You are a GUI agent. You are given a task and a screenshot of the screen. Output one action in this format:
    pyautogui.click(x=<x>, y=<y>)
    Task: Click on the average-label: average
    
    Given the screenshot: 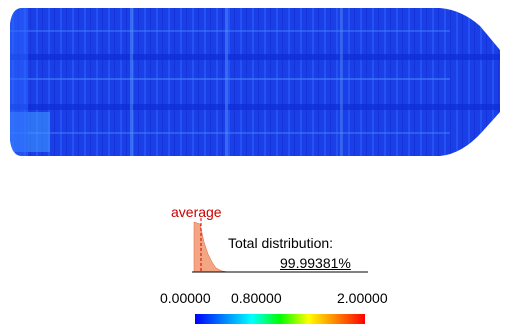 What is the action you would take?
    pyautogui.click(x=196, y=212)
    